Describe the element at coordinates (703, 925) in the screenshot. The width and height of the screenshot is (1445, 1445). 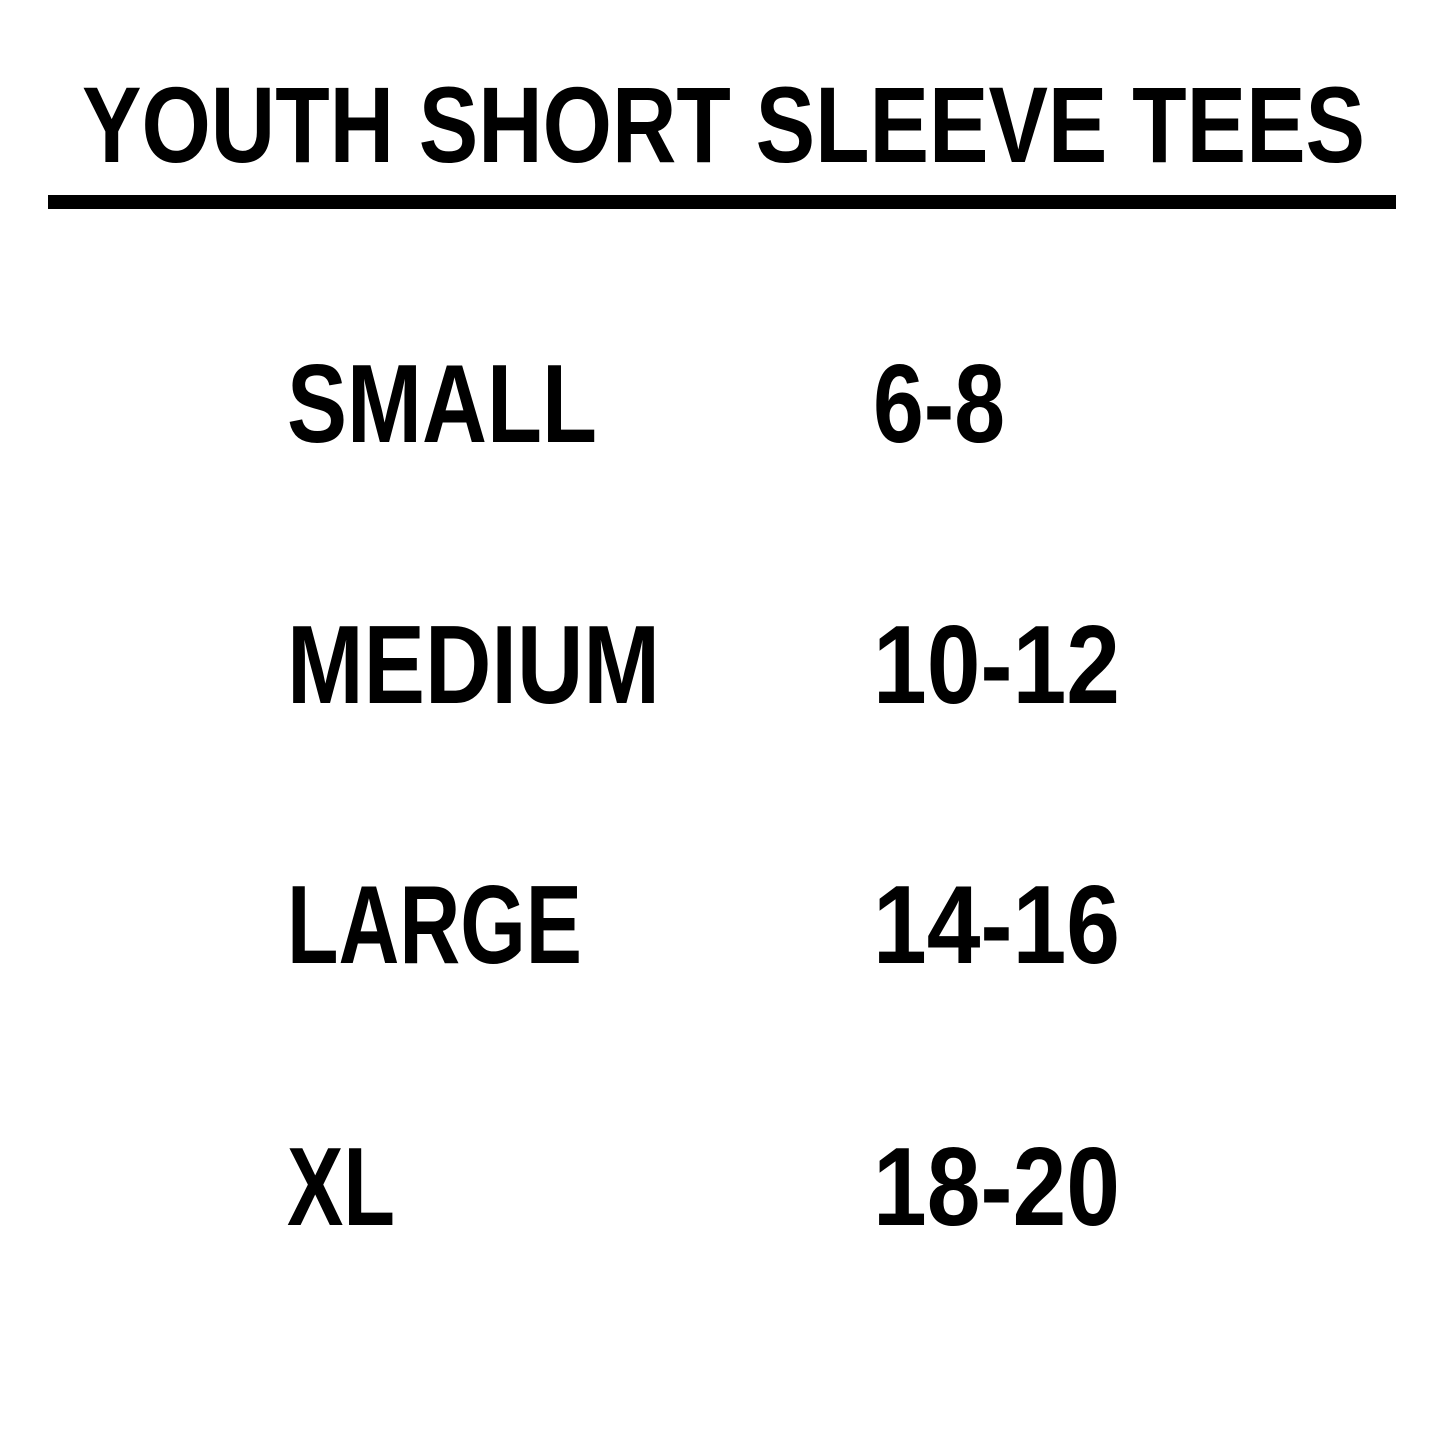
I see `size-row: LARGE 14-16` at that location.